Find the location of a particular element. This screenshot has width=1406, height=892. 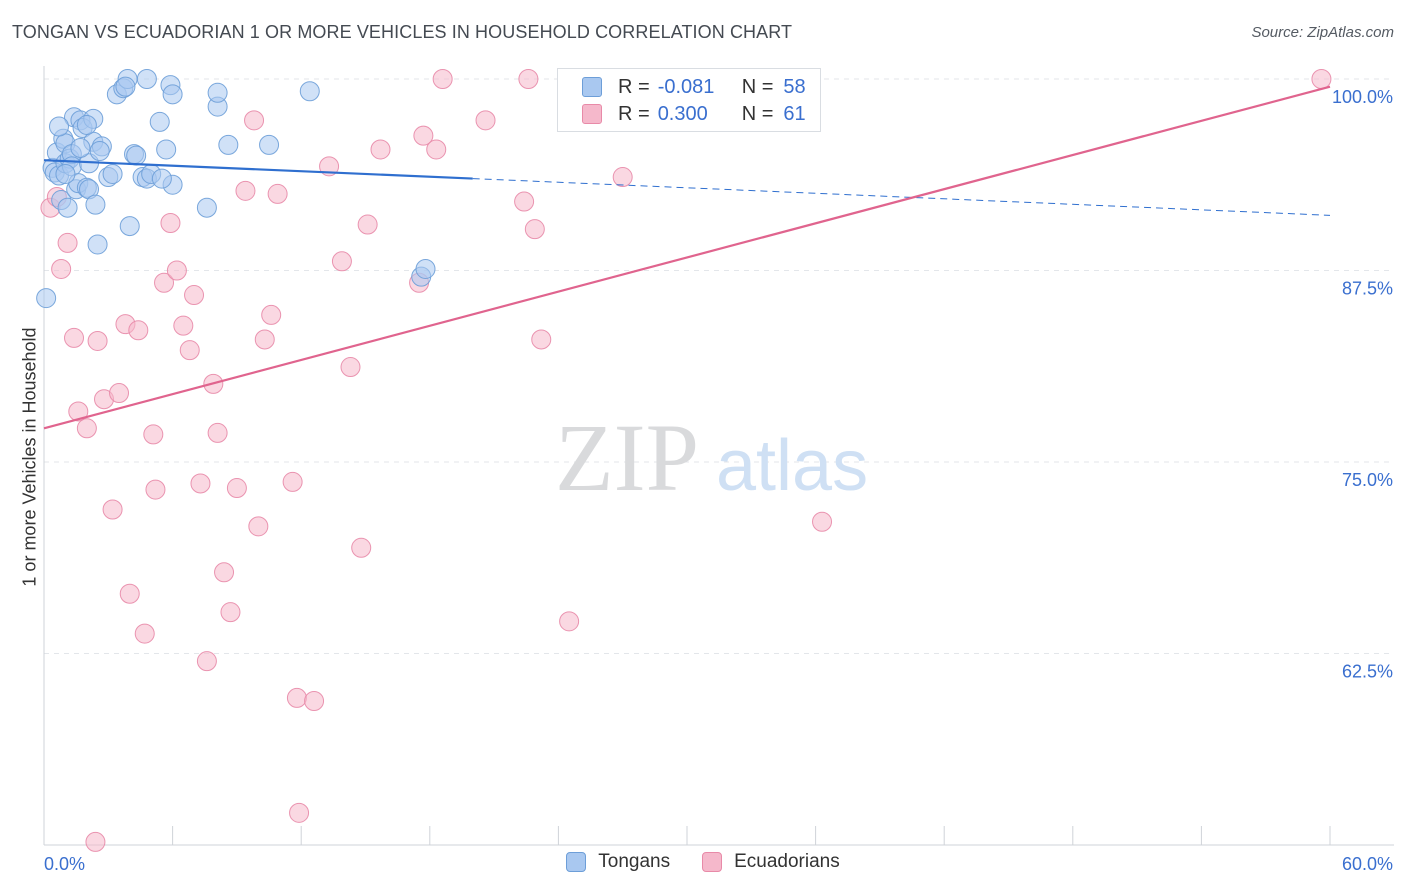

watermark-atlas: atlas is located at coordinates (792, 466).